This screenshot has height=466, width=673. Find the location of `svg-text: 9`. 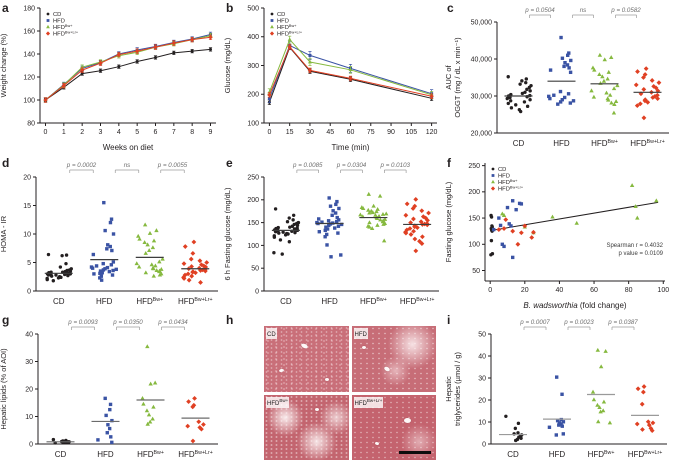

svg-text: 9 is located at coordinates (211, 132).